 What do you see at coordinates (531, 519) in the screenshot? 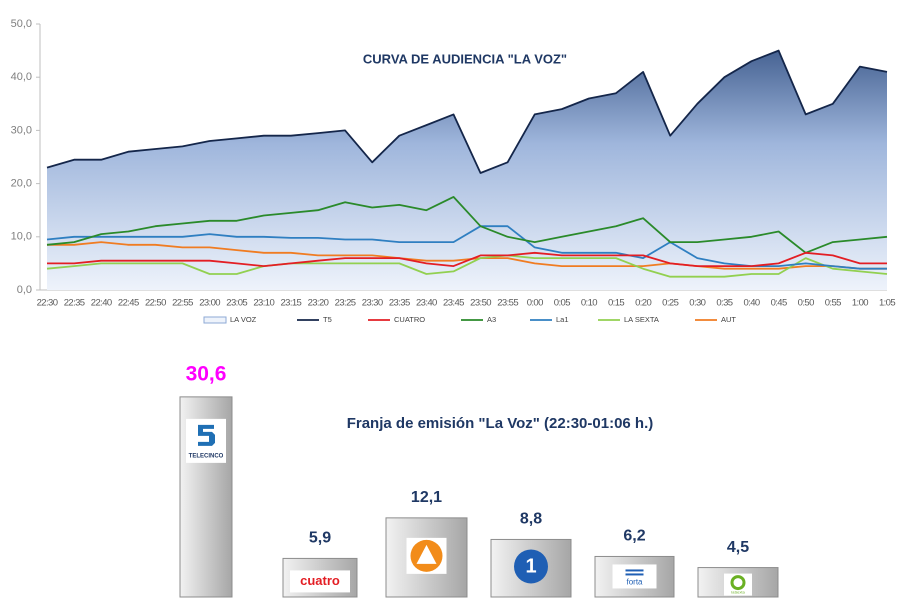
I see `value-label: 8,8` at bounding box center [531, 519].